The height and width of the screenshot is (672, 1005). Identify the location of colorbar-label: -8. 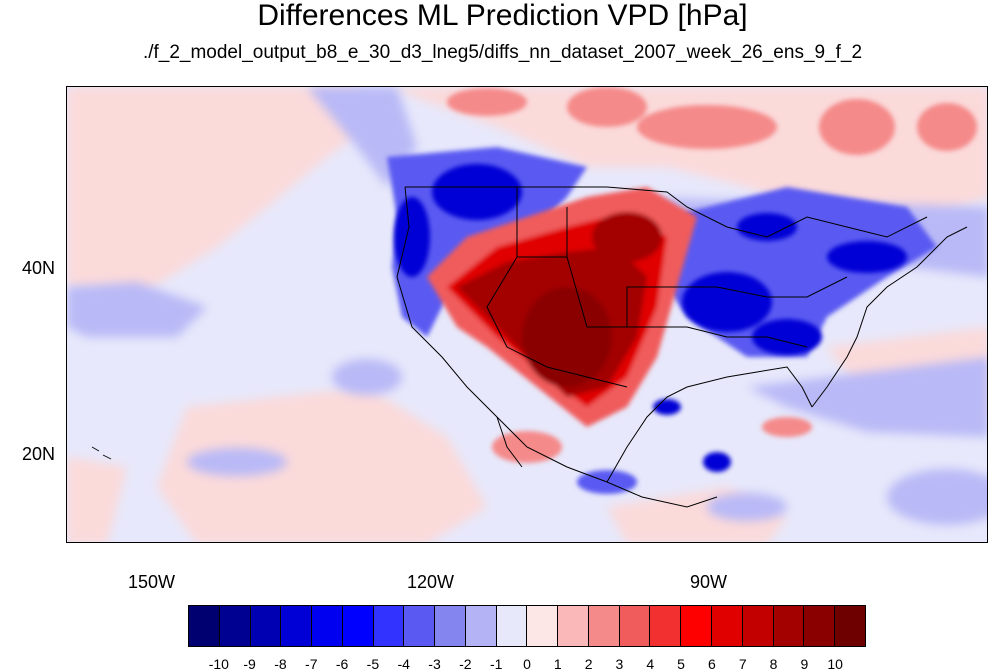
(280, 664).